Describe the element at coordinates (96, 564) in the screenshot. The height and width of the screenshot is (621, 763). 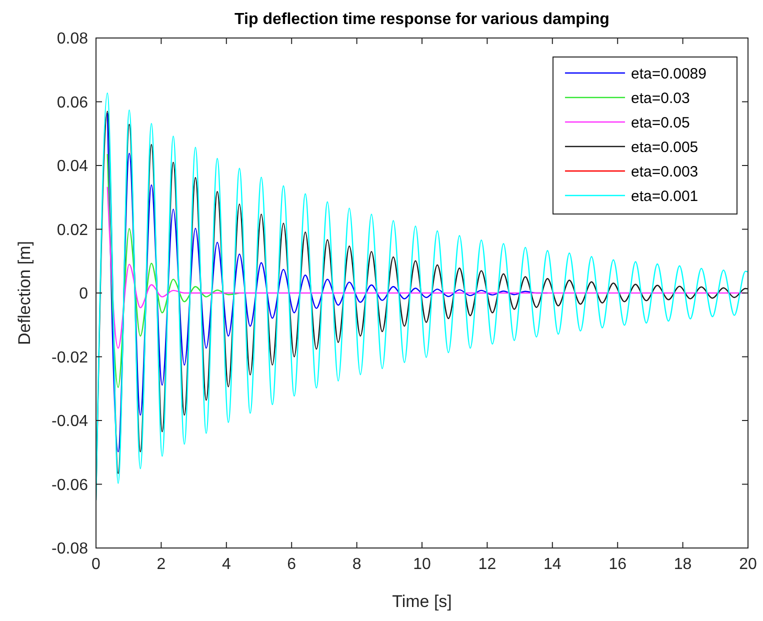
I see `x-tick-label: 0` at that location.